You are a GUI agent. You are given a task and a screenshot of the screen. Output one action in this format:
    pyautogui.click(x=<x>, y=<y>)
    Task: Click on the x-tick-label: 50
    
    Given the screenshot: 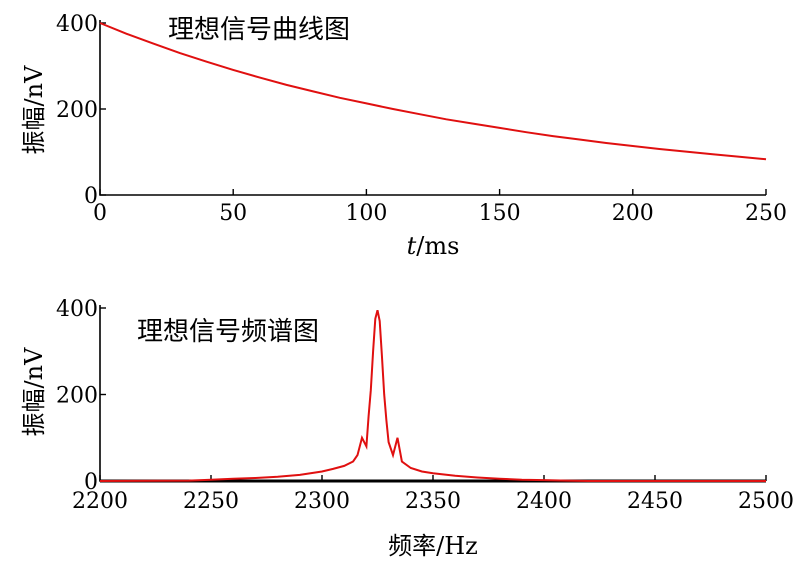 What is the action you would take?
    pyautogui.click(x=233, y=213)
    